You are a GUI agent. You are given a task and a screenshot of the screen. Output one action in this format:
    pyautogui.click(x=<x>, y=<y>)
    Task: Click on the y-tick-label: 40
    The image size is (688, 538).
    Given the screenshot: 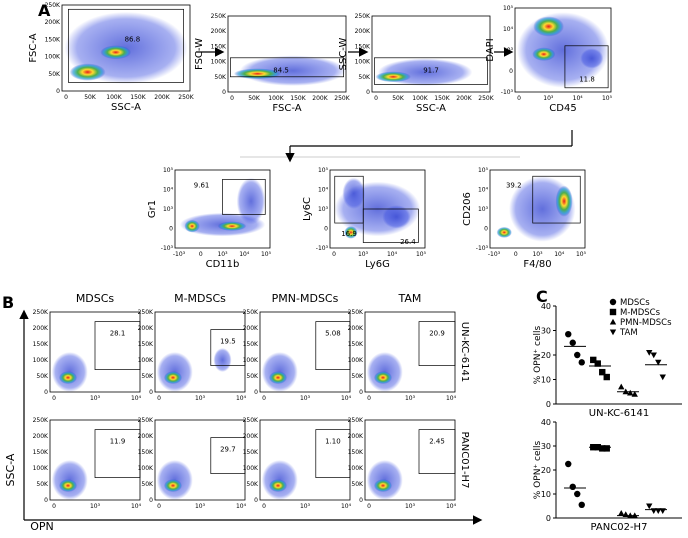 What is the action you would take?
    pyautogui.click(x=546, y=422)
    